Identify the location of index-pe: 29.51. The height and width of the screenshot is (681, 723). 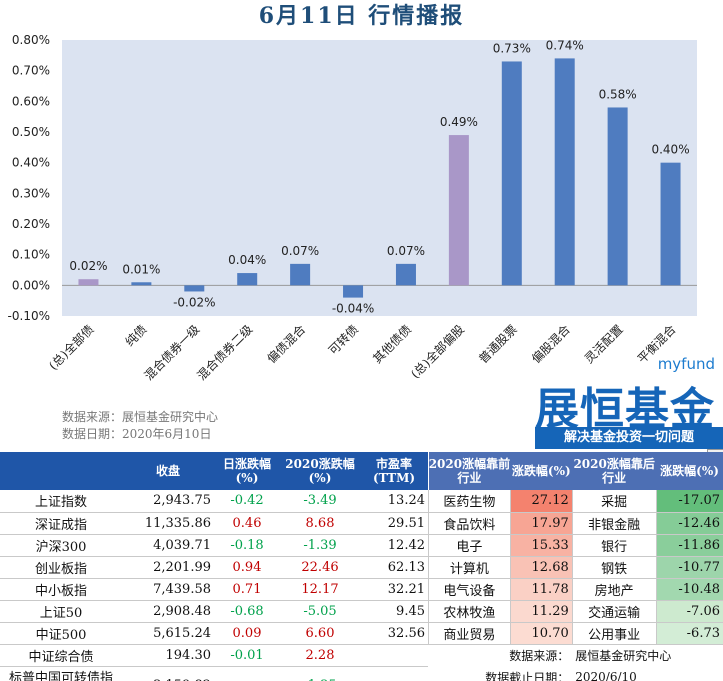
(394, 523).